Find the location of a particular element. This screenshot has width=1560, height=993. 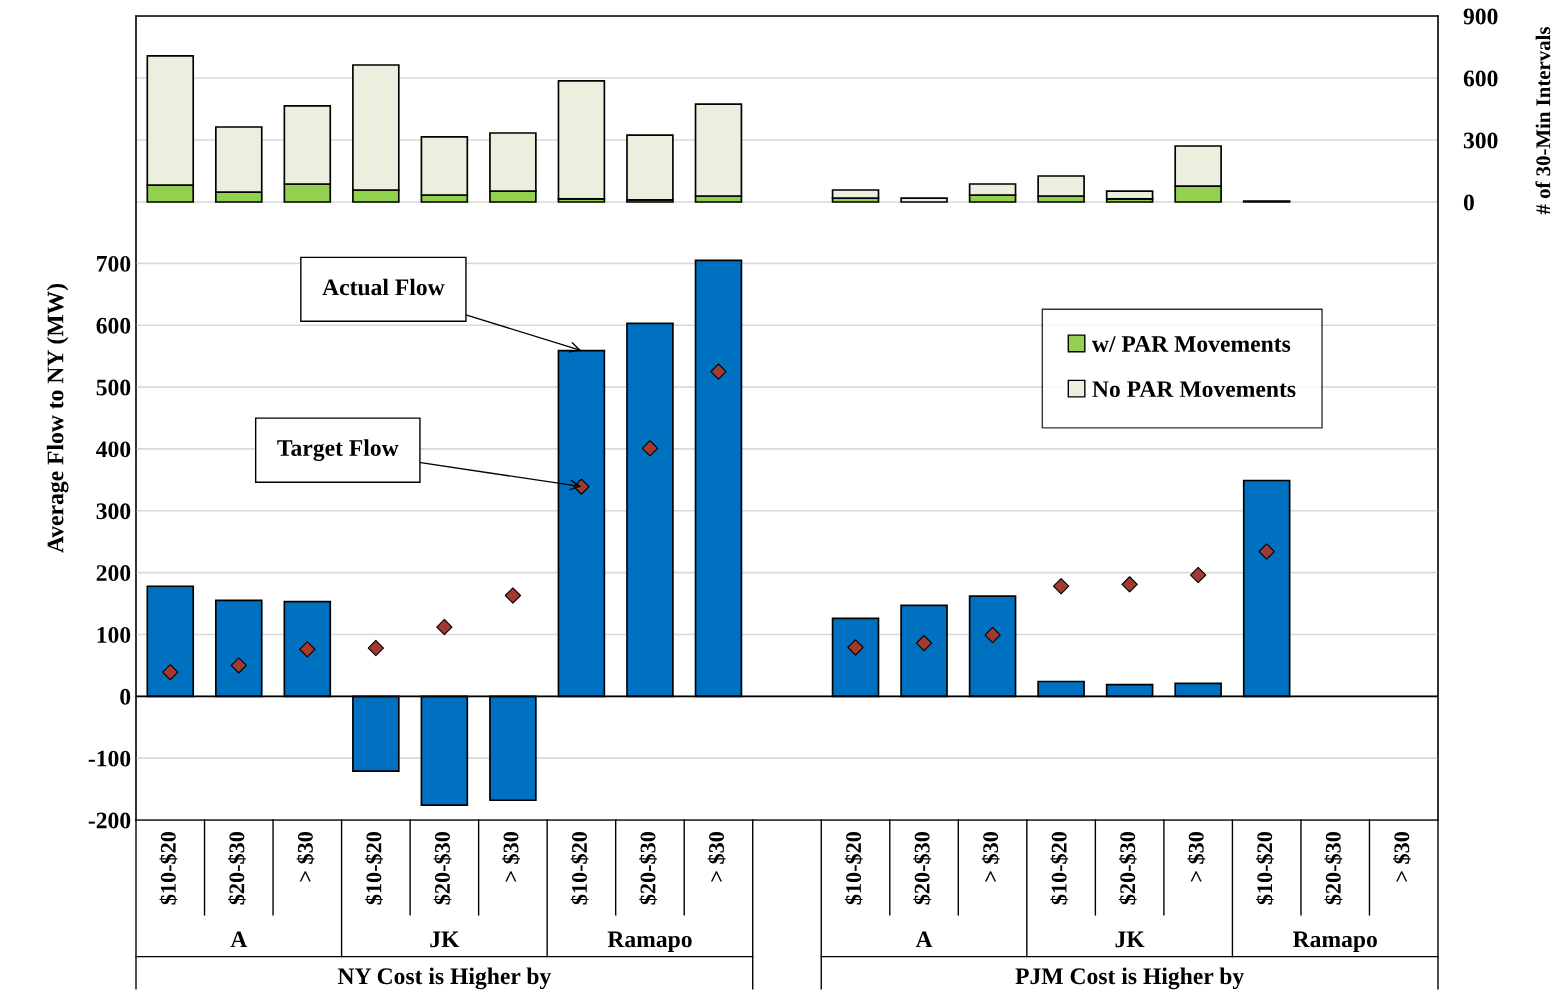

y-tick-label: 100 is located at coordinates (114, 634).